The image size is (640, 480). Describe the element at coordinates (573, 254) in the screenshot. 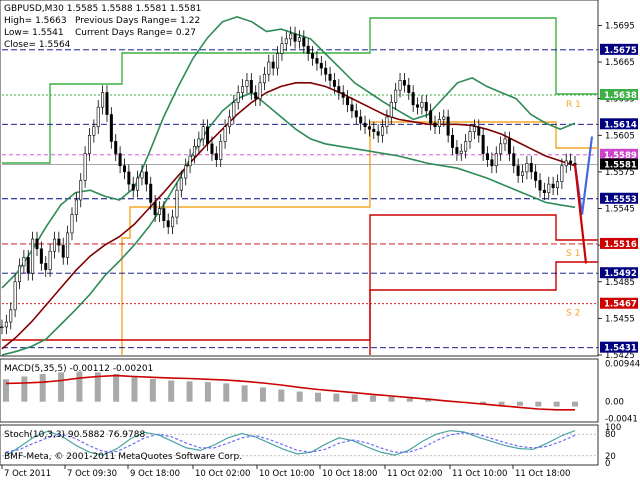

I see `level-label: S 1` at that location.